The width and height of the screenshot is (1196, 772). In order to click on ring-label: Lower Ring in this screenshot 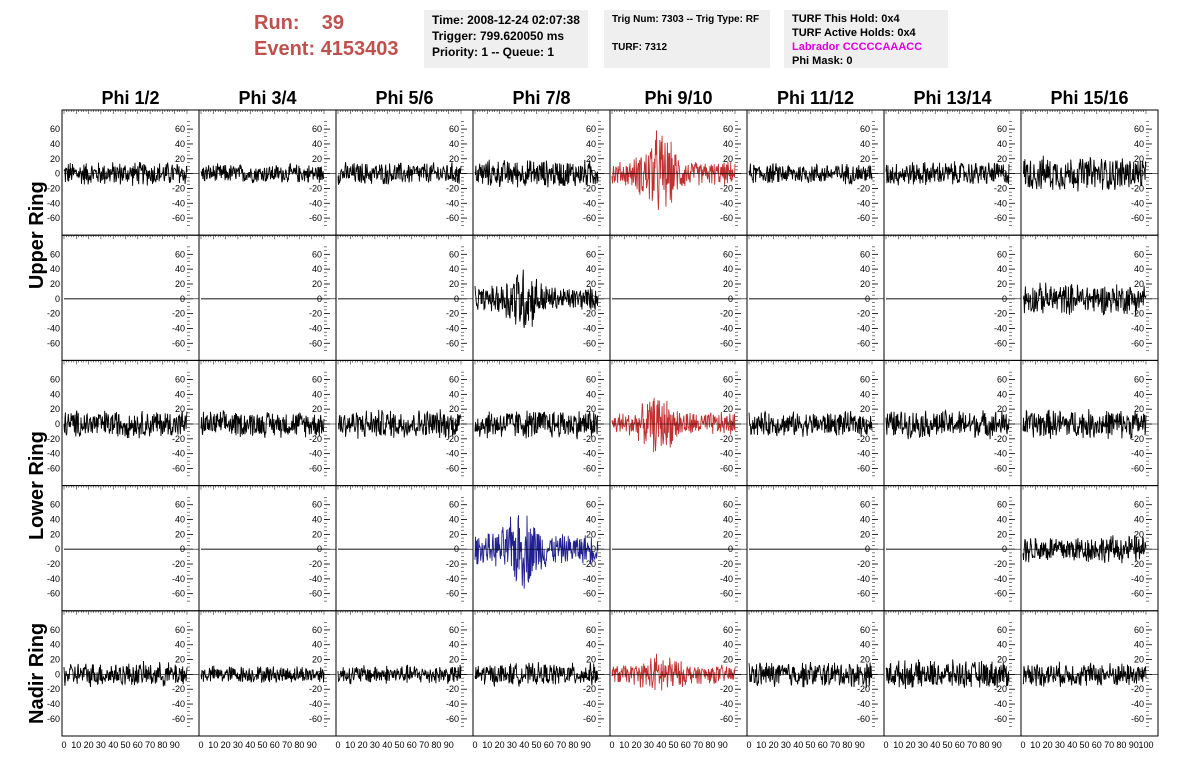, I will do `click(37, 485)`.